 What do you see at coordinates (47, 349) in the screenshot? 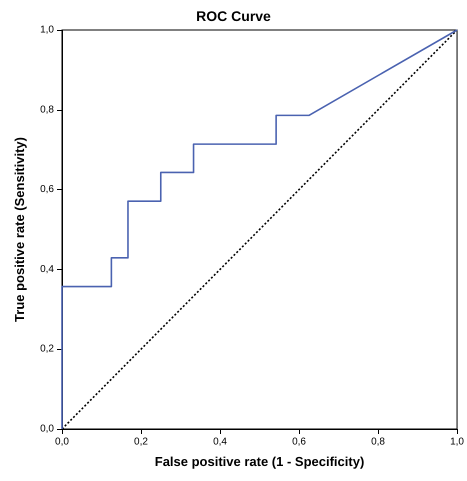
I see `y-tick-label: 0,2` at bounding box center [47, 349].